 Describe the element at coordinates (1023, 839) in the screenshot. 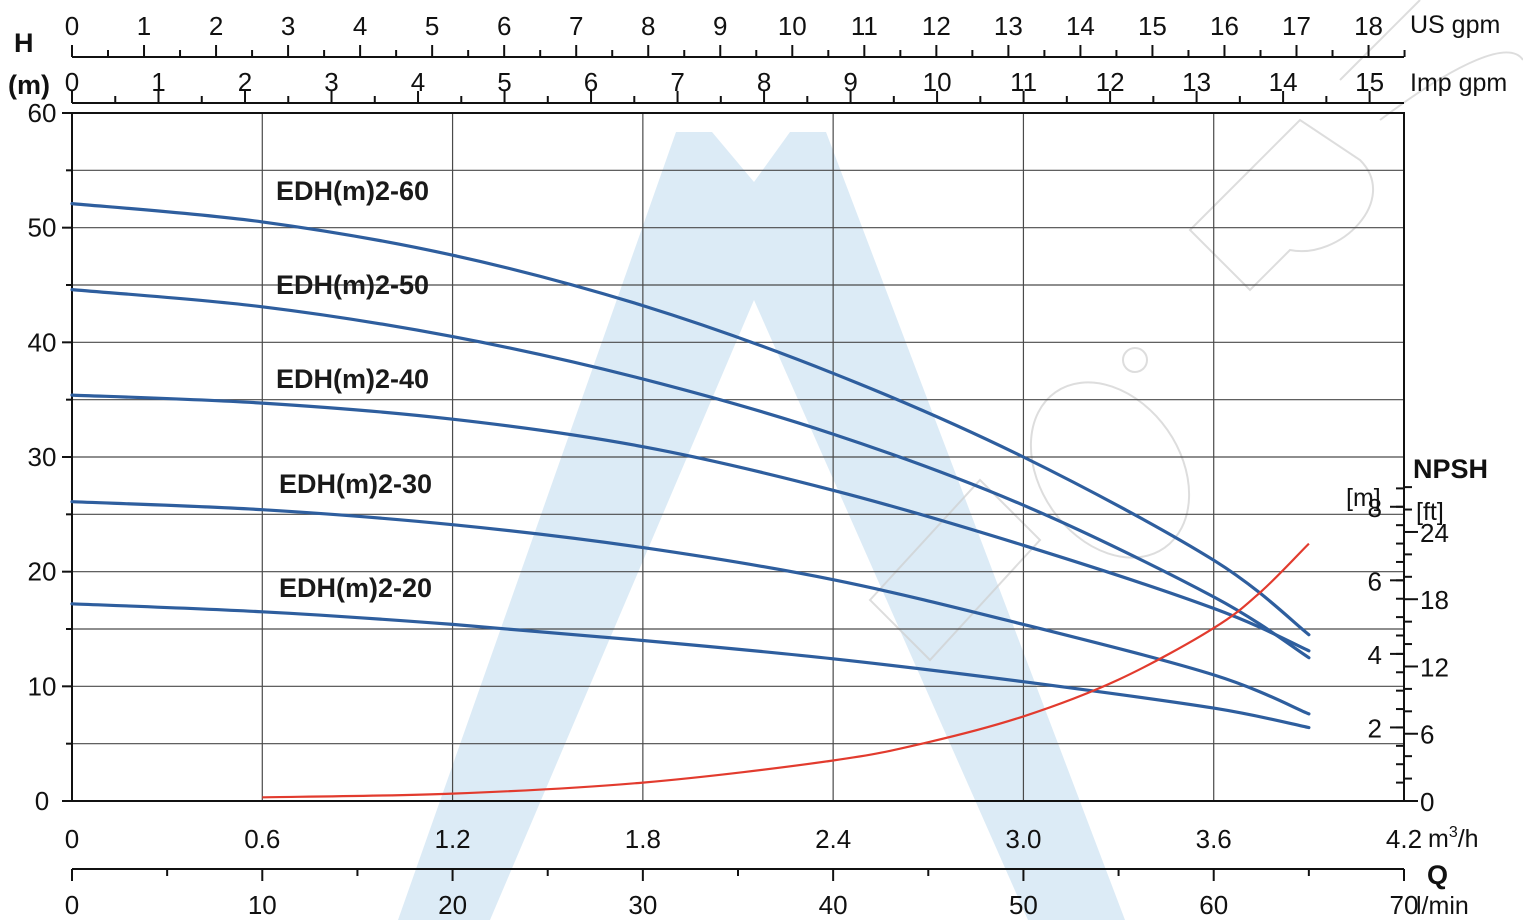

I see `x-m3h-label-5: 3.0` at that location.